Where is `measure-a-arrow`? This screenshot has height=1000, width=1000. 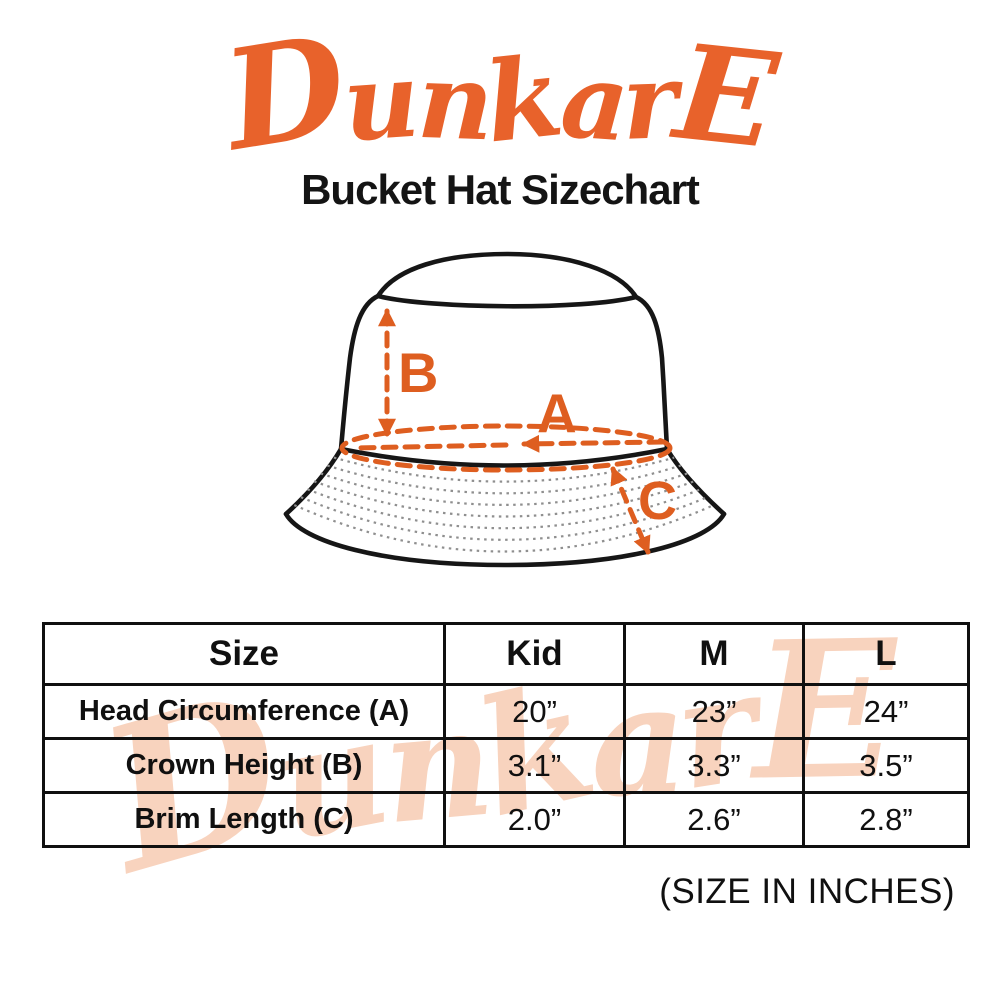
measure-a-arrow is located at coordinates (593, 443).